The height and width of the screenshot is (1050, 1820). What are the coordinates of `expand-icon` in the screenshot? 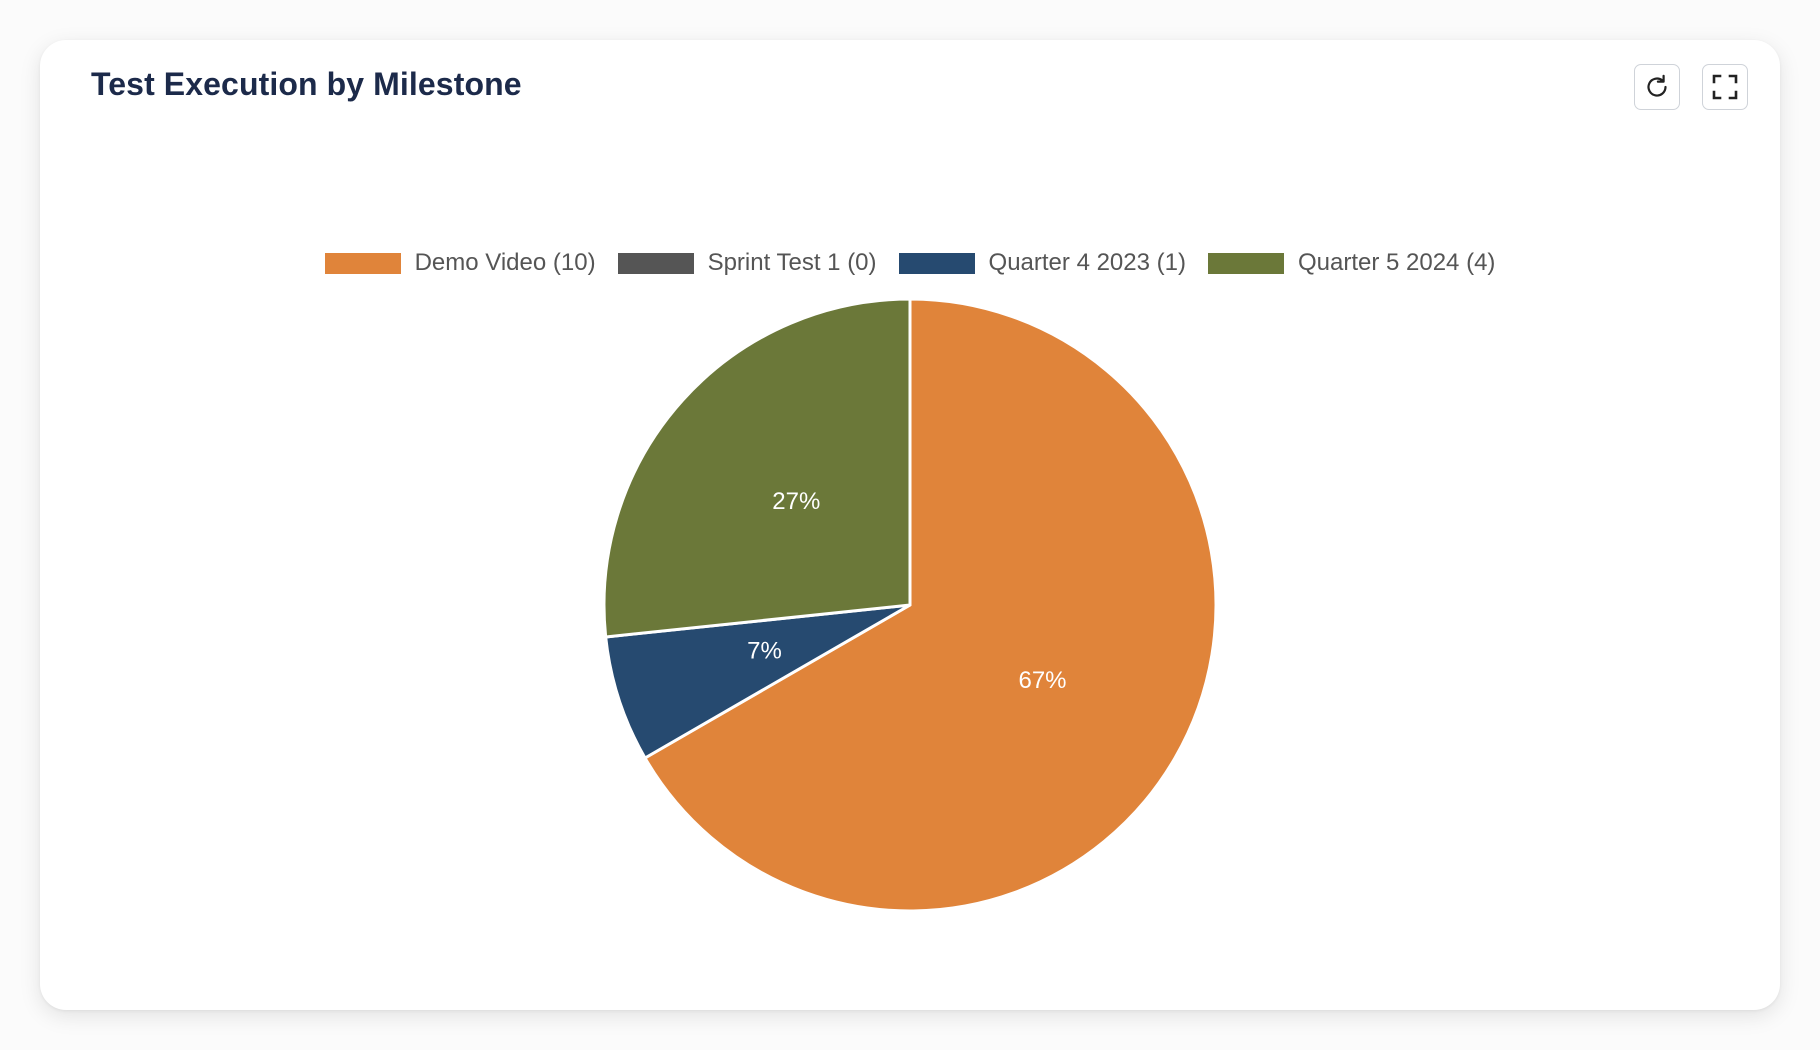 It's located at (1725, 87).